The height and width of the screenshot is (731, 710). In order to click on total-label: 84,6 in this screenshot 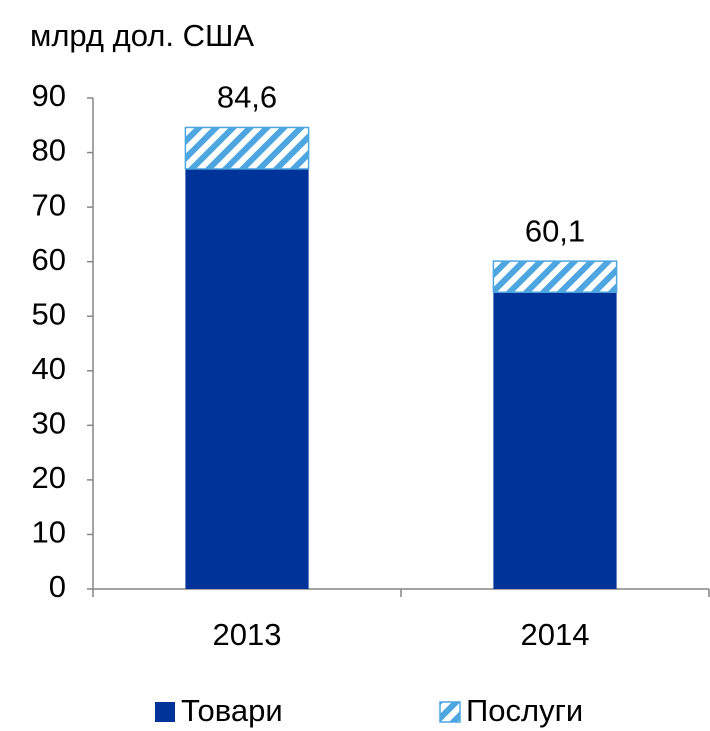, I will do `click(247, 97)`.